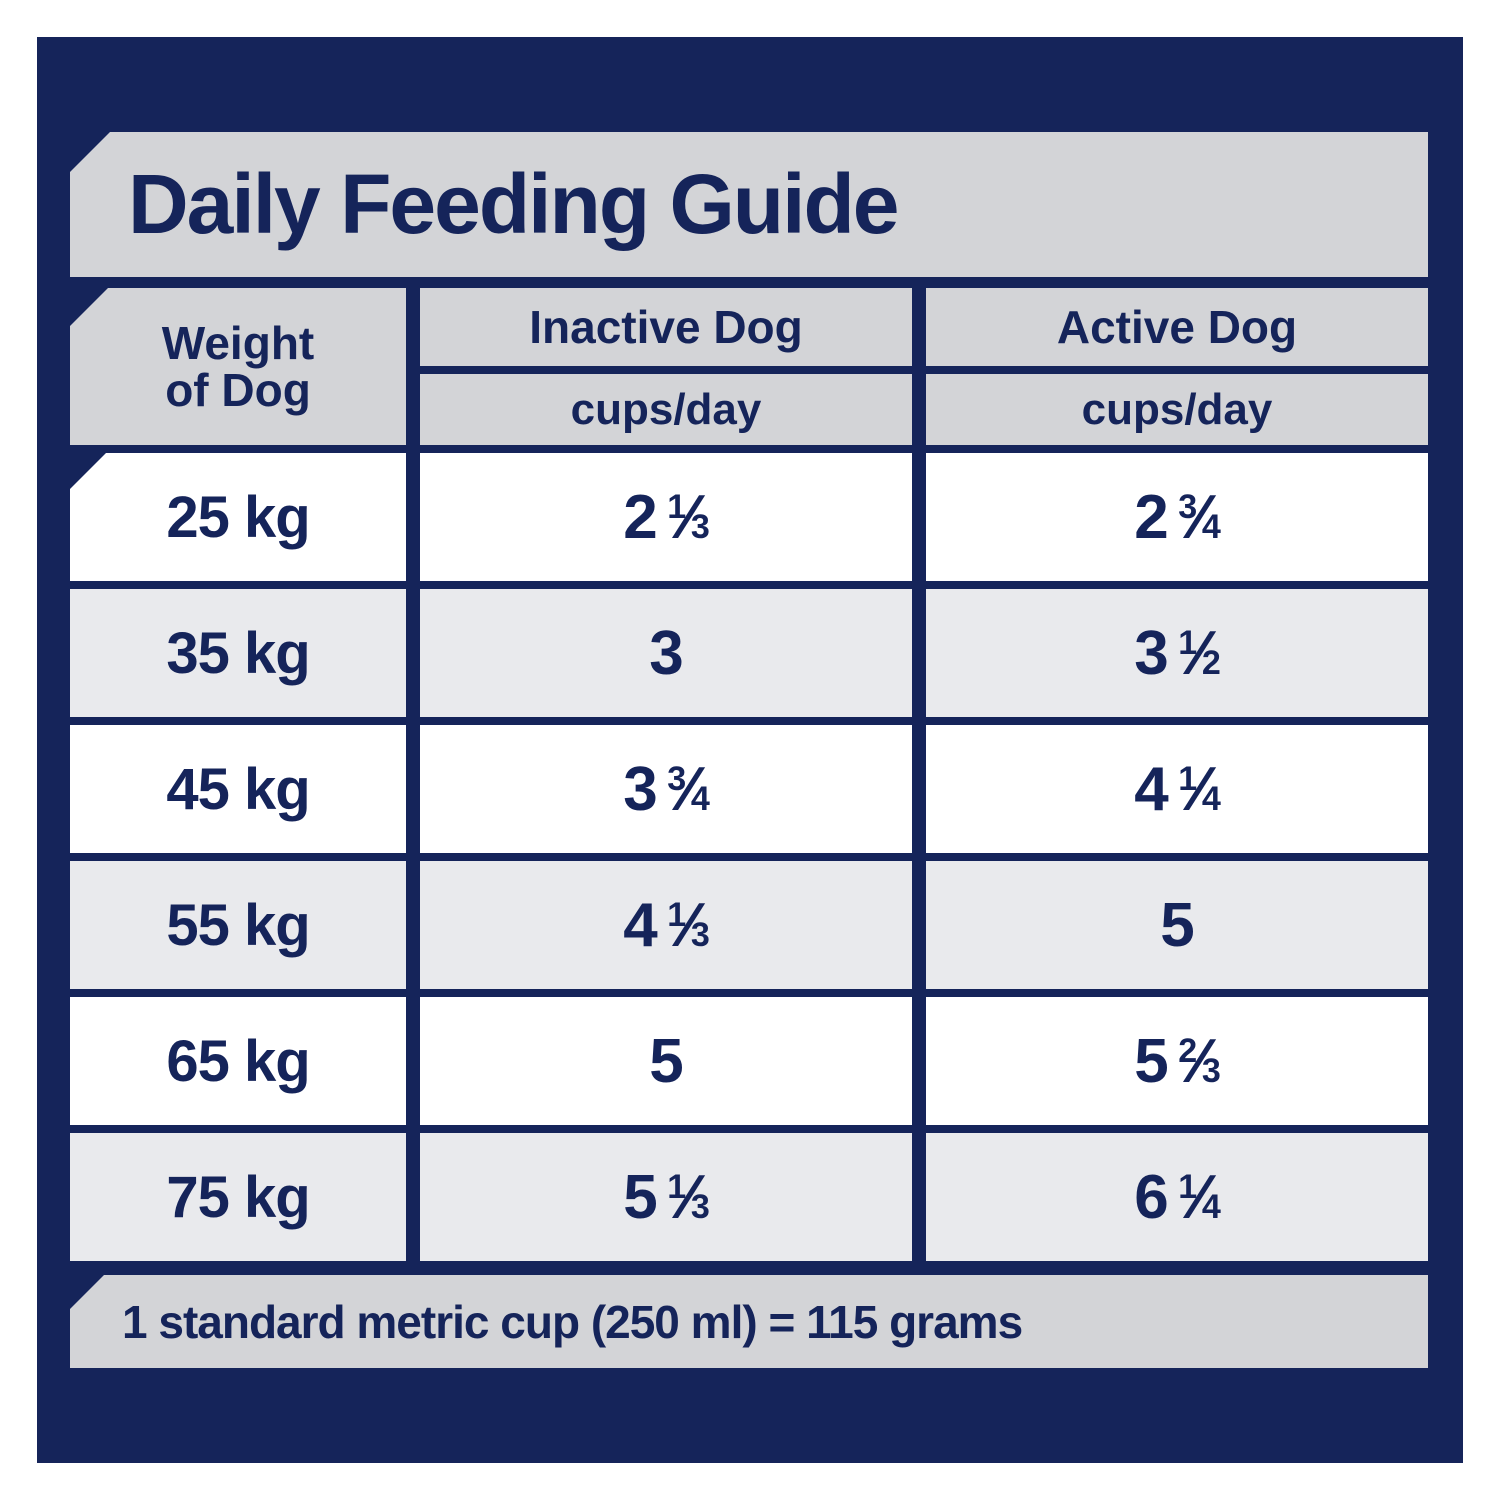 The image size is (1500, 1500). What do you see at coordinates (238, 342) in the screenshot?
I see `weight-header-line1: Weight` at bounding box center [238, 342].